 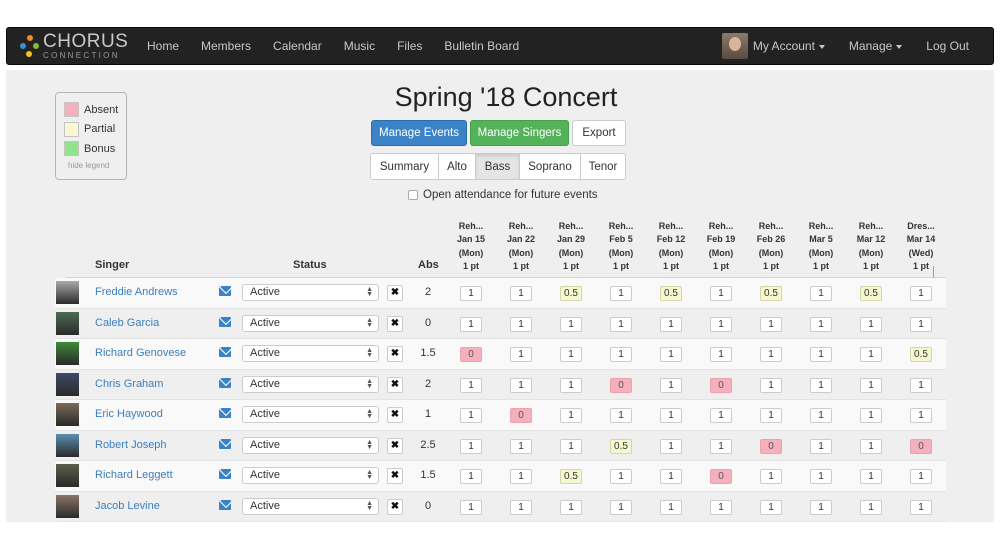 I want to click on tab-summary: Summary, so click(x=405, y=166).